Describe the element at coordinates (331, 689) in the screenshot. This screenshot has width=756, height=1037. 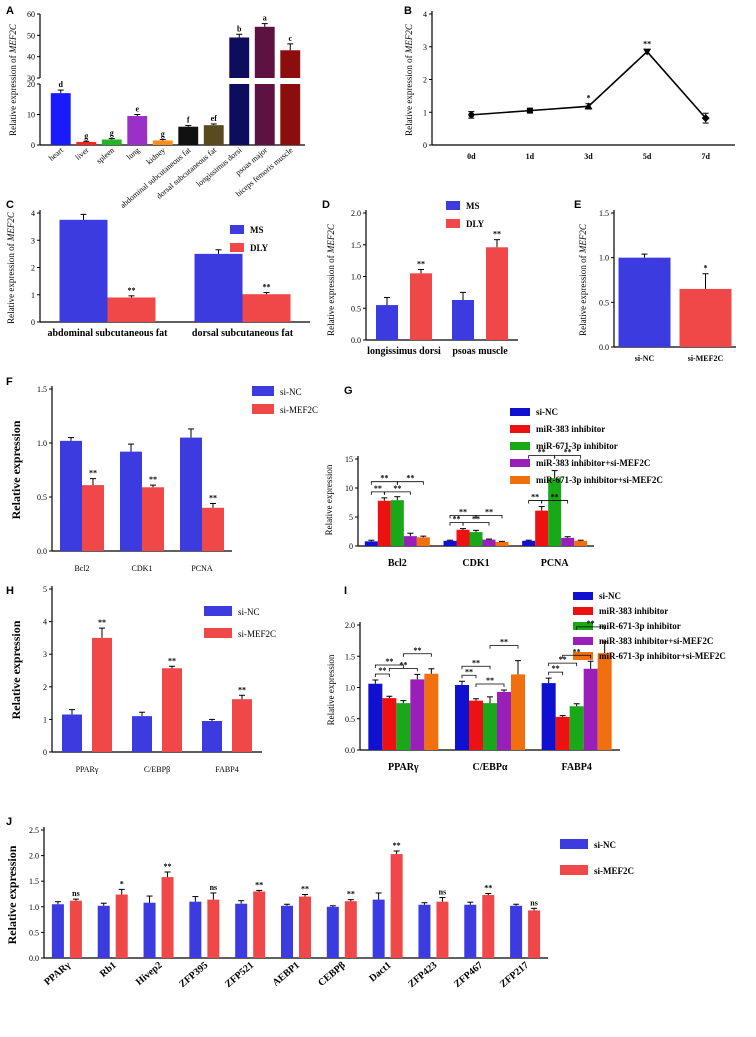
I see `y-axis-label: Relative expression` at that location.